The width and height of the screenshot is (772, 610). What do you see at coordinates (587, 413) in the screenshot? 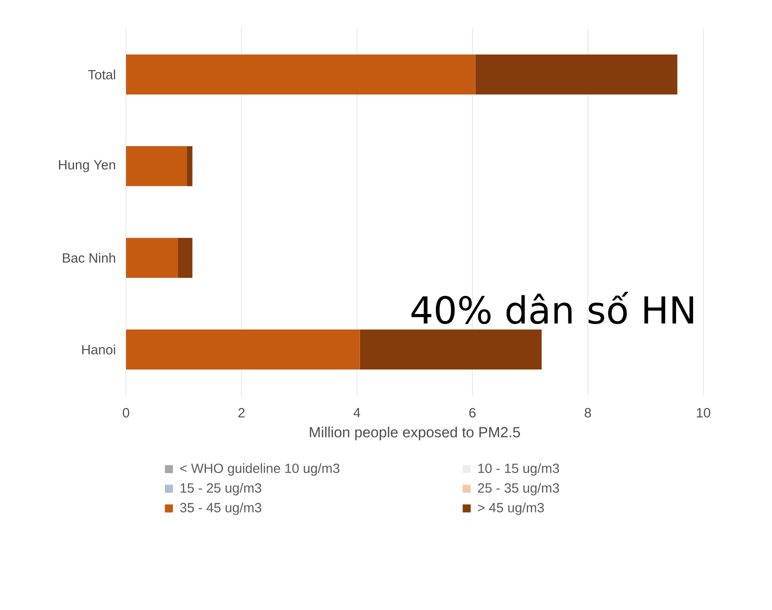
I see `x-tick-label: 8` at bounding box center [587, 413].